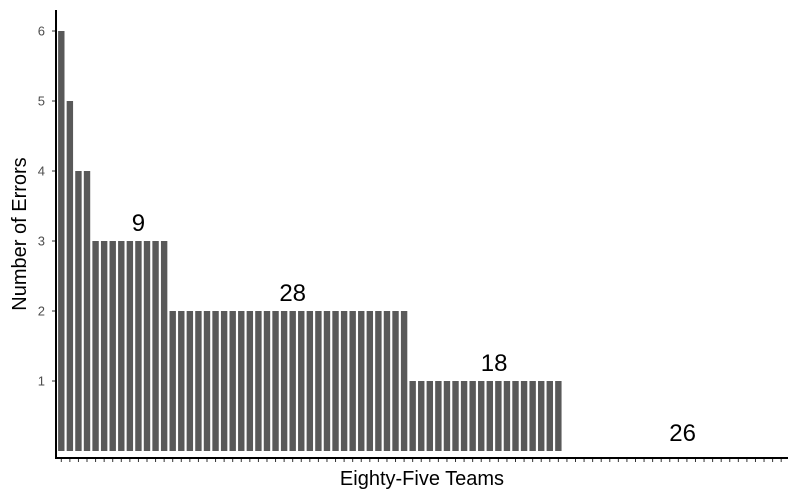  I want to click on group-count-label-3: 18, so click(494, 363).